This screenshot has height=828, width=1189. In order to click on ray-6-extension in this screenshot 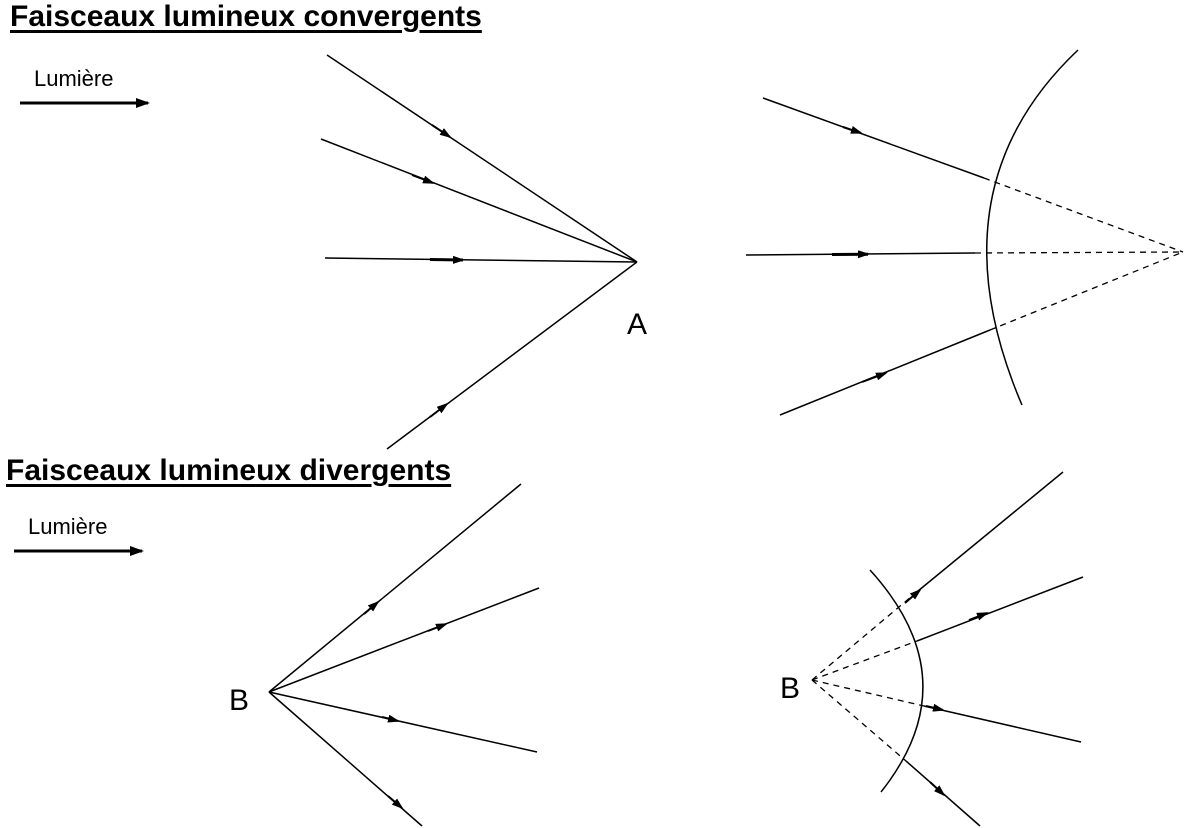, I will do `click(1079, 252)`.